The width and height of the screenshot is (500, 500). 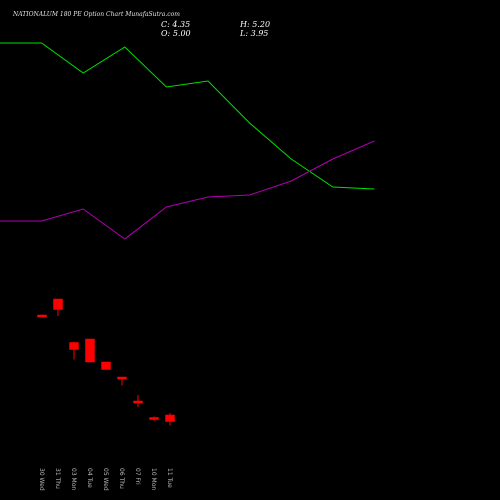 What do you see at coordinates (181, 24) in the screenshot?
I see `close-value: 4.35` at bounding box center [181, 24].